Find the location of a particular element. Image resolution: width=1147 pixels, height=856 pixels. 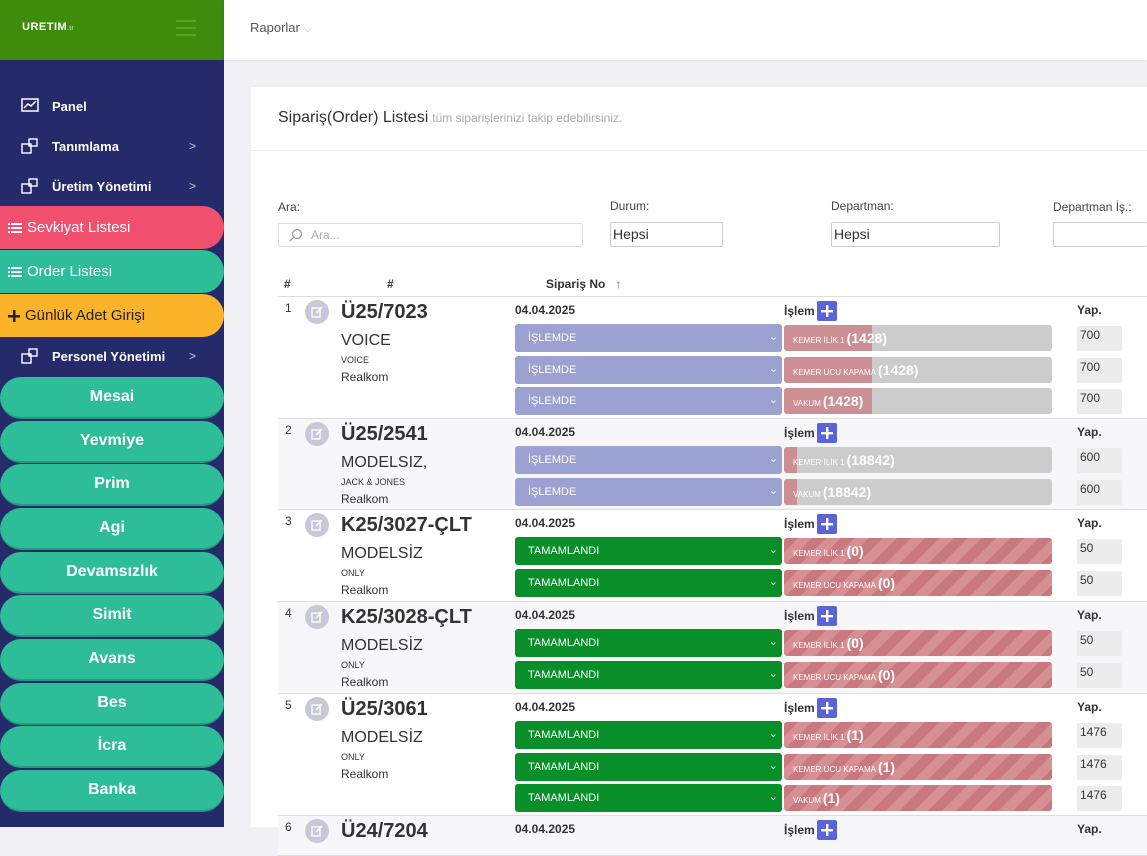

sidebar-subitem-simit: Simit is located at coordinates (112, 616).